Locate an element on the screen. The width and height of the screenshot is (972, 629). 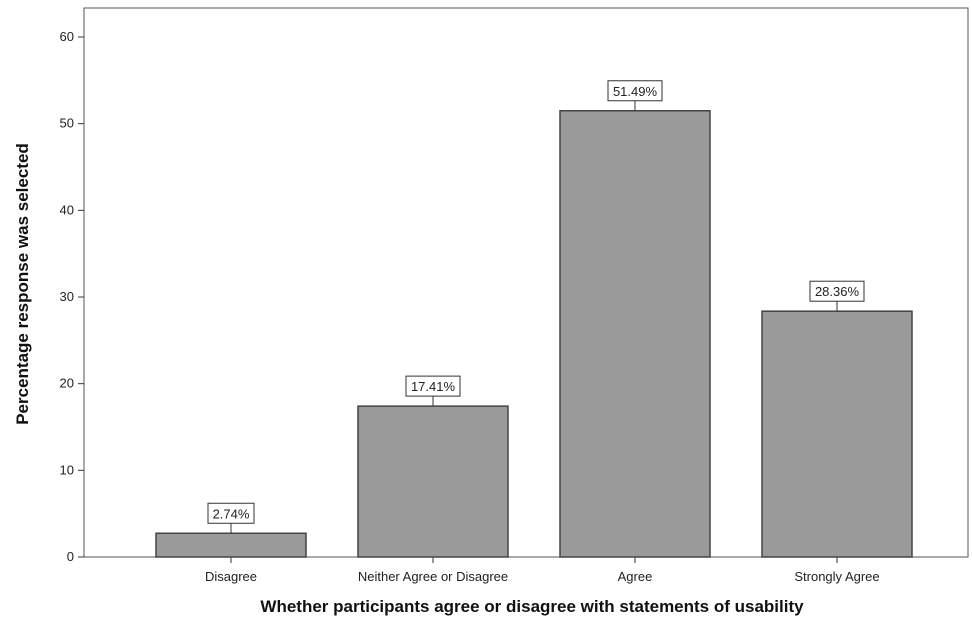
x-tick-label: Agree is located at coordinates (635, 576).